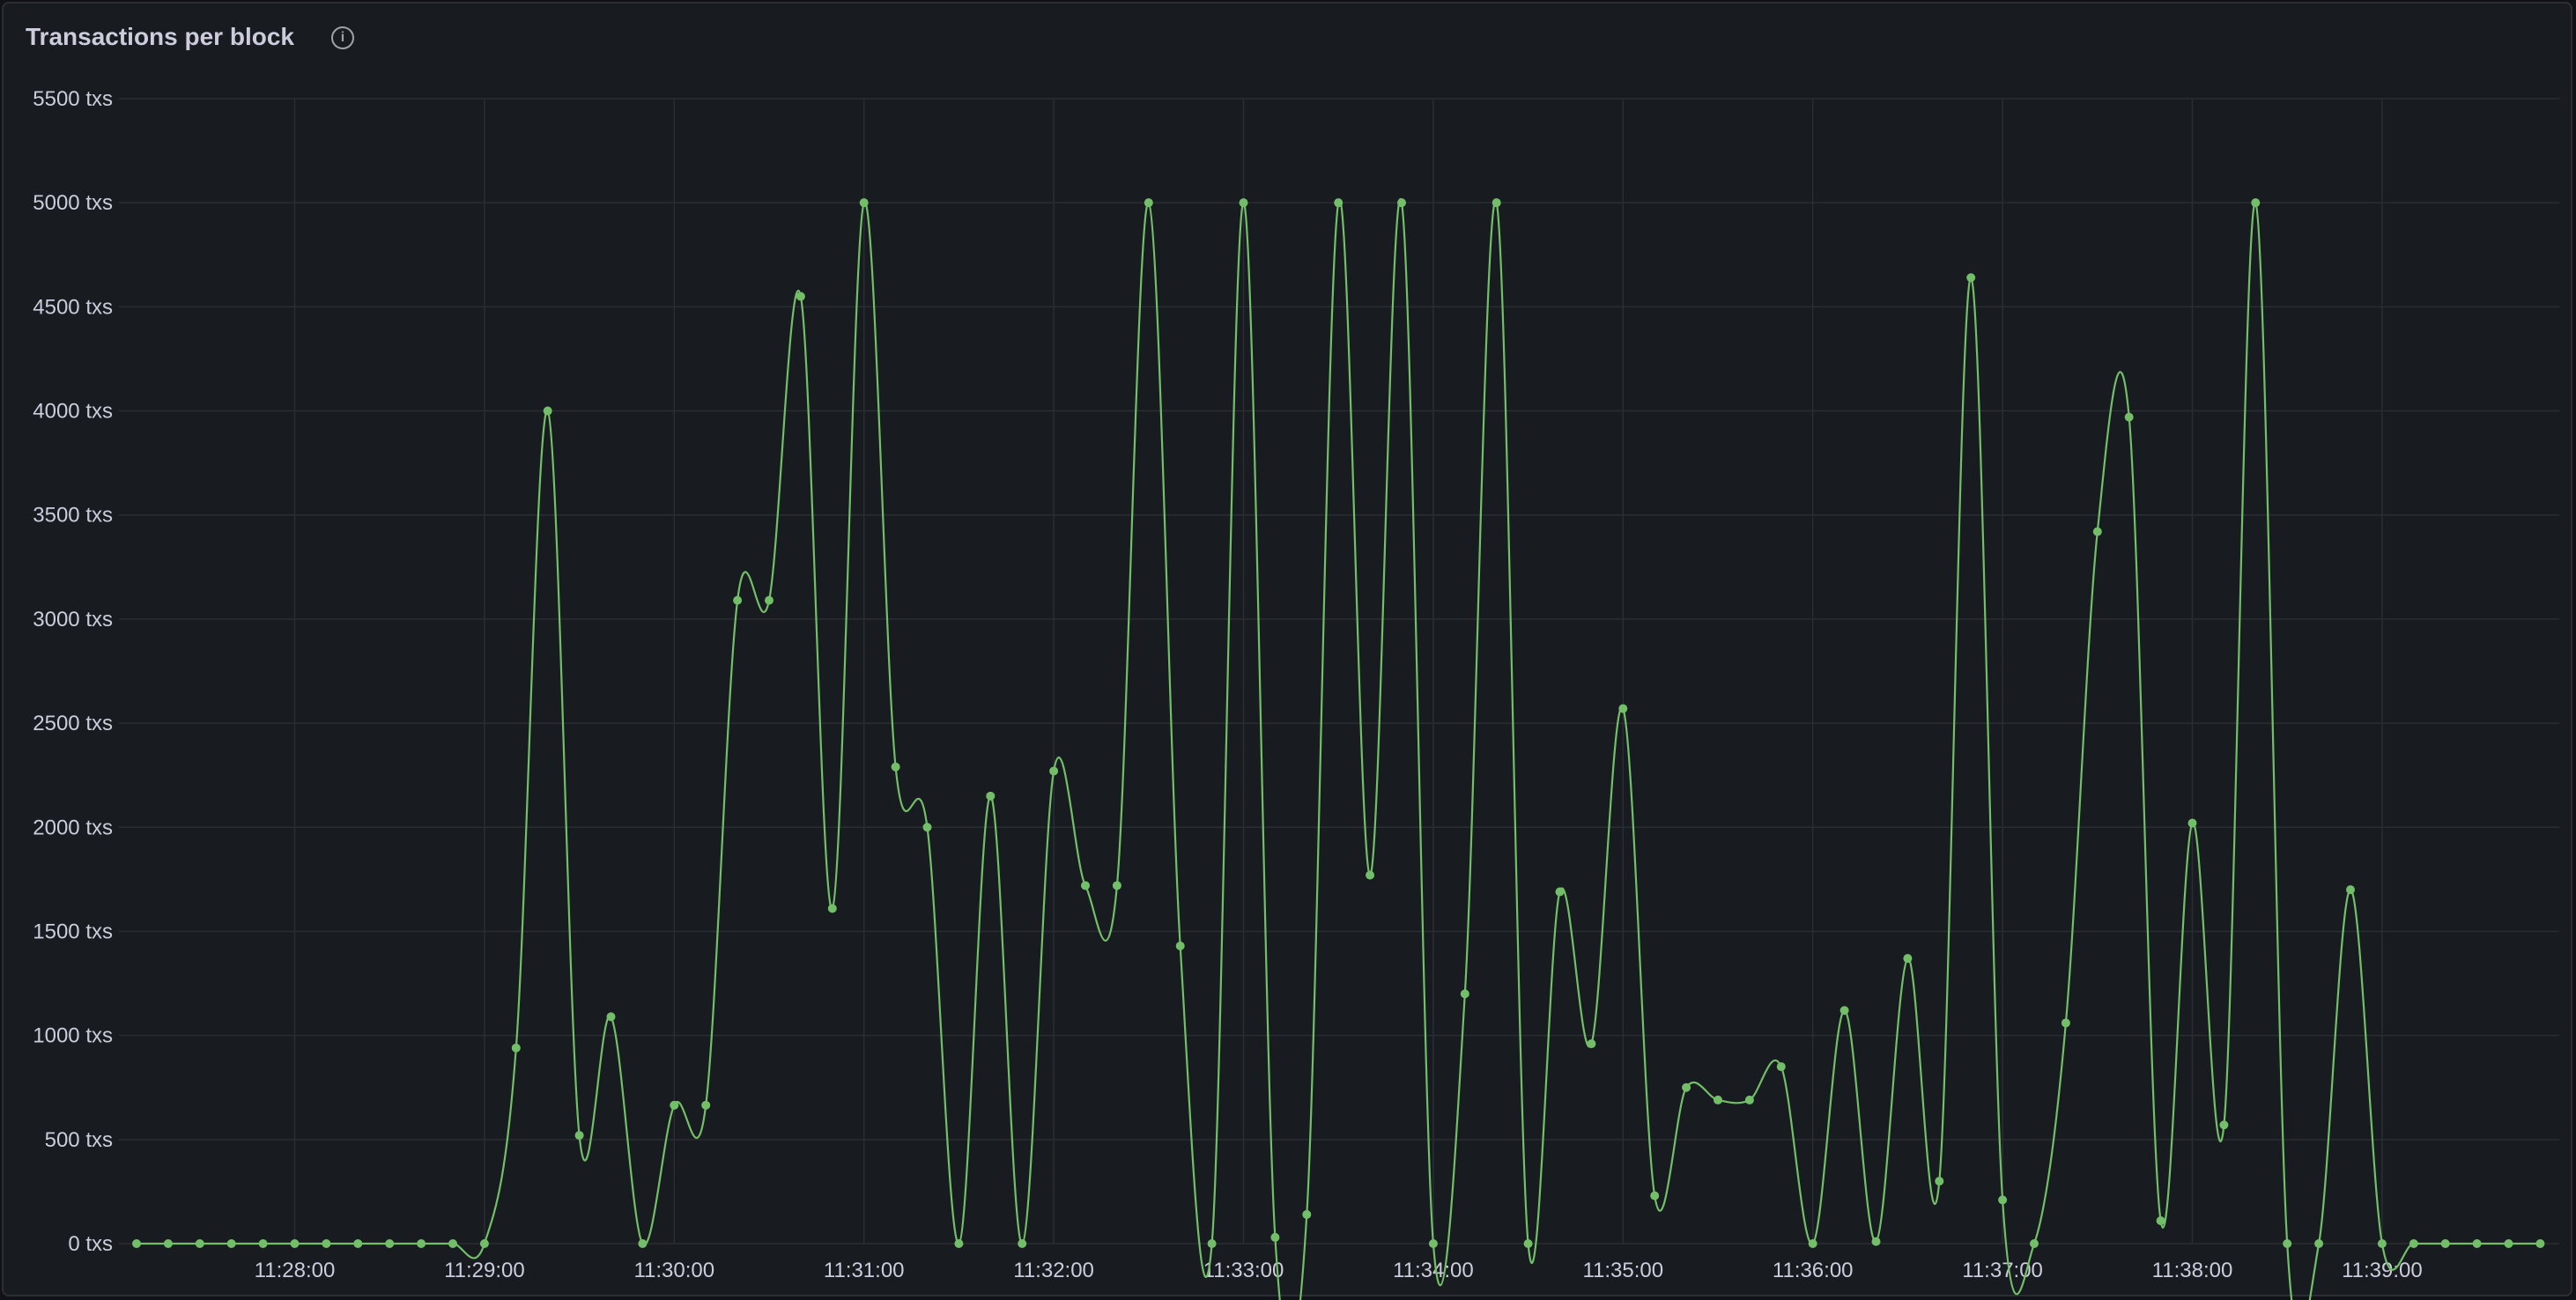  What do you see at coordinates (73, 307) in the screenshot?
I see `y-tick-label: 4500 txs` at bounding box center [73, 307].